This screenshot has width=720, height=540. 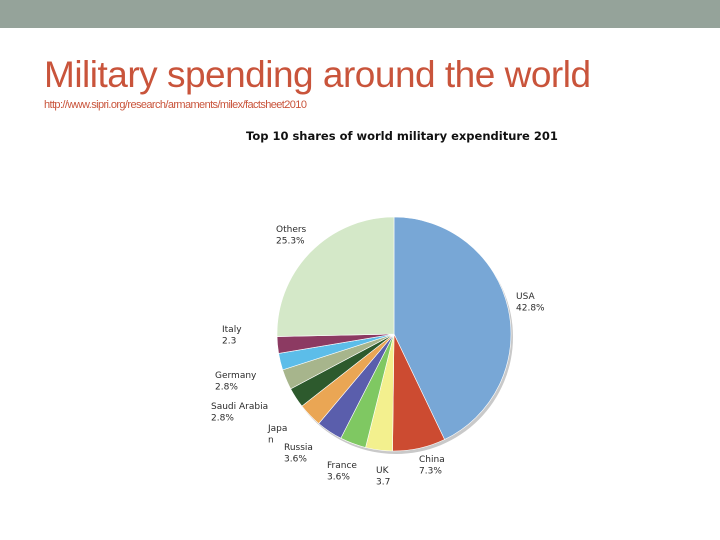 What do you see at coordinates (291, 236) in the screenshot?
I see `slice-label-others: Others 25.3%` at bounding box center [291, 236].